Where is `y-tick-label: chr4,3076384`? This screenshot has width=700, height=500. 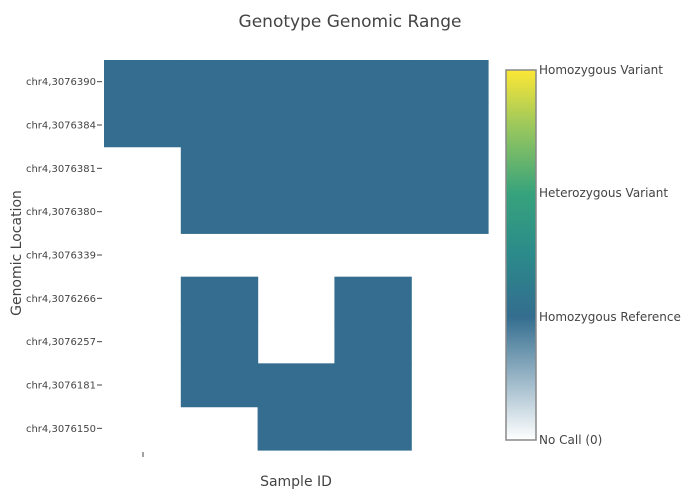 y-tick-label: chr4,3076384 is located at coordinates (61, 126).